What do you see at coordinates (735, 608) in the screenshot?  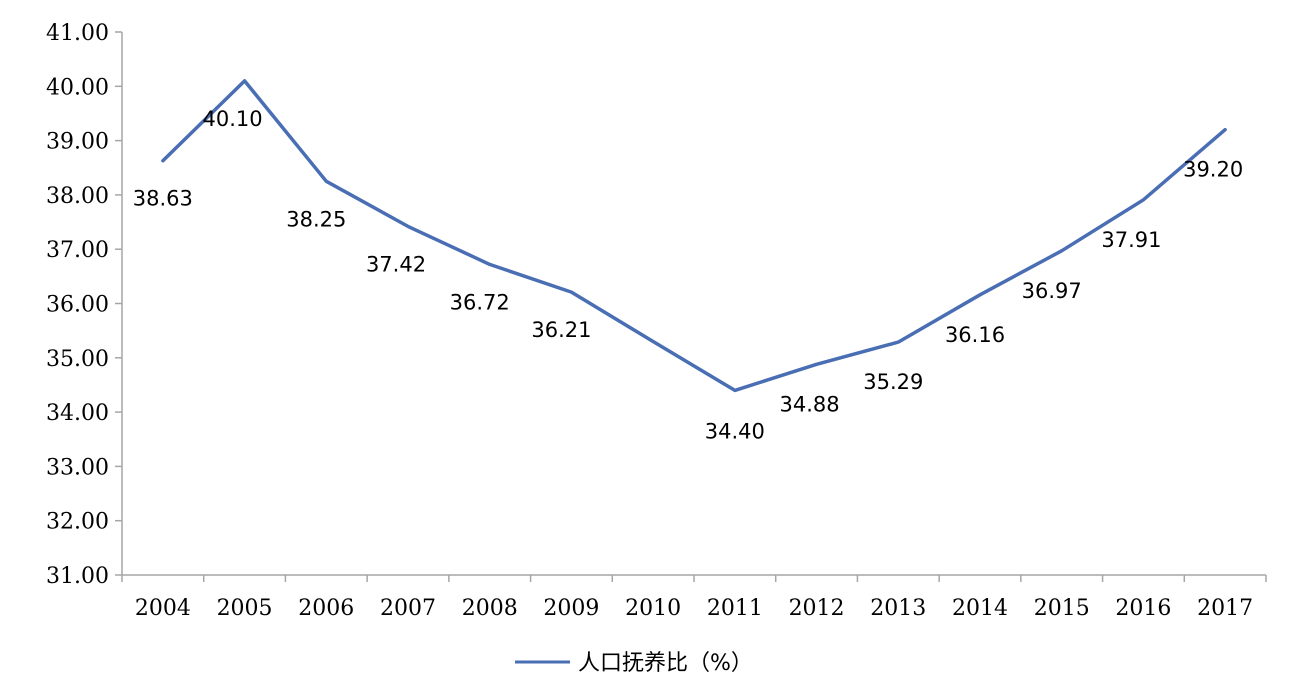 I see `x-tick-label: 2011` at bounding box center [735, 608].